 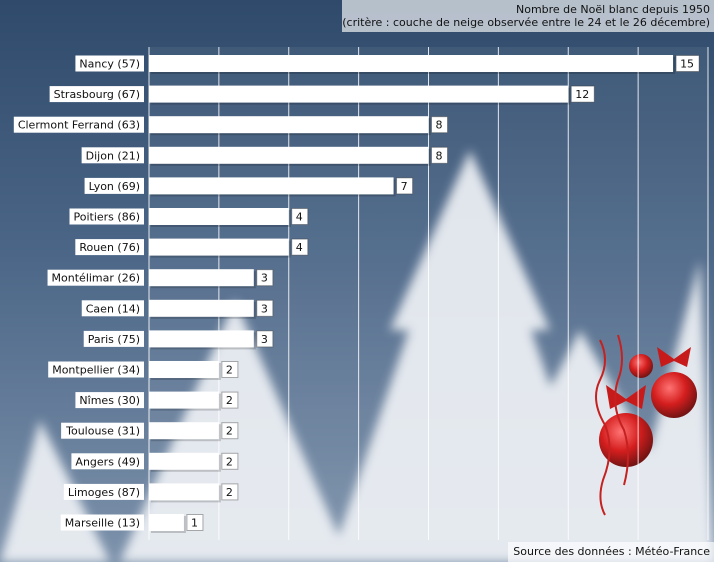 I want to click on category-label: Strasbourg (67), so click(x=97, y=94).